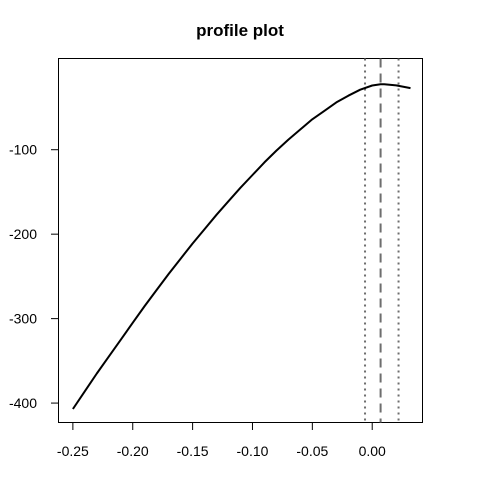 The height and width of the screenshot is (480, 480). Describe the element at coordinates (23, 150) in the screenshot. I see `y-tick-label: -100` at that location.